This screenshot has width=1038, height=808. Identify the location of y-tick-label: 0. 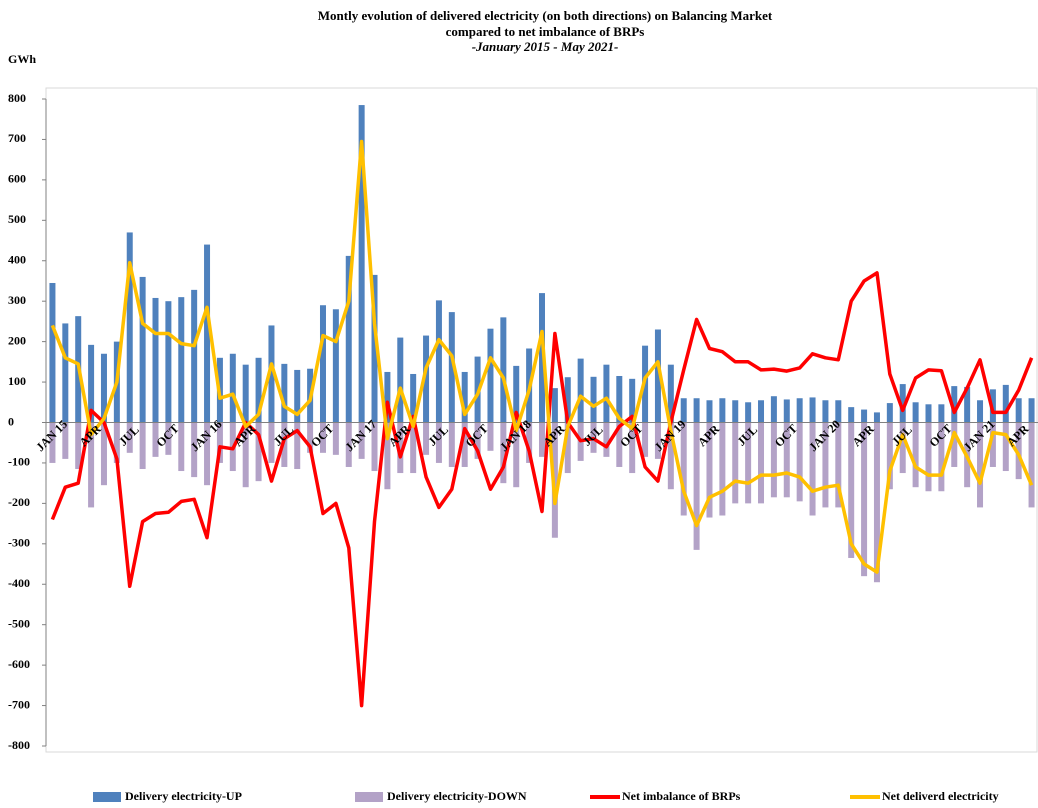
(11, 421).